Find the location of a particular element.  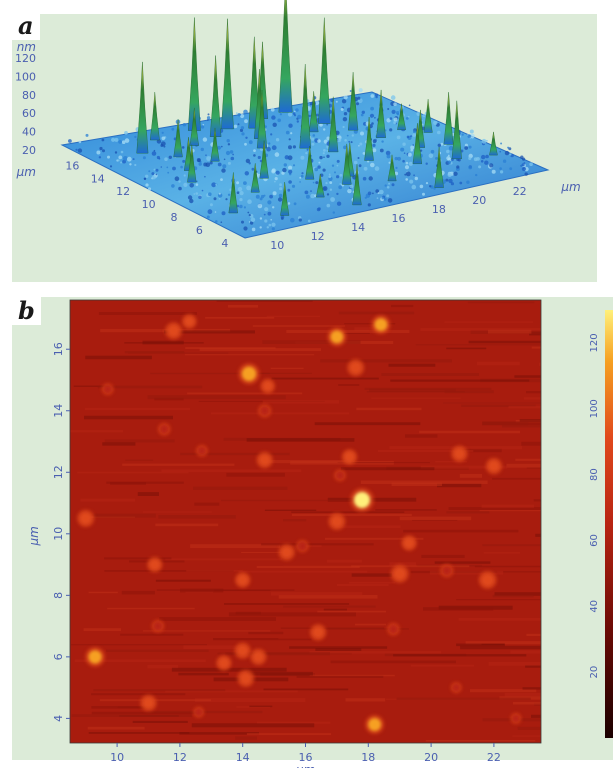

x-tick-label: 22 is located at coordinates (520, 191).